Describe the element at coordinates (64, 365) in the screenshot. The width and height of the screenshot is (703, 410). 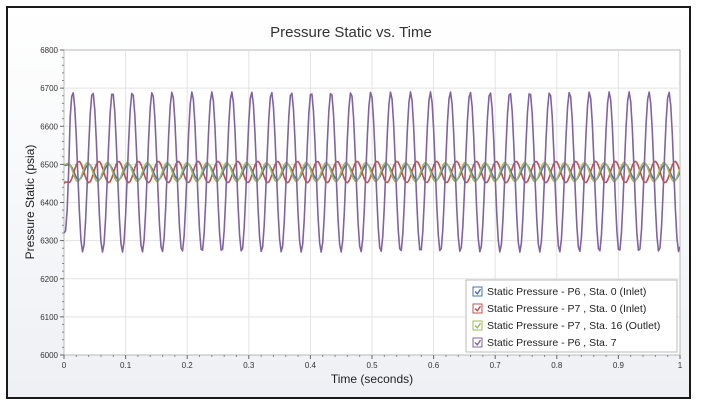
I see `x-tick-label: 0` at that location.